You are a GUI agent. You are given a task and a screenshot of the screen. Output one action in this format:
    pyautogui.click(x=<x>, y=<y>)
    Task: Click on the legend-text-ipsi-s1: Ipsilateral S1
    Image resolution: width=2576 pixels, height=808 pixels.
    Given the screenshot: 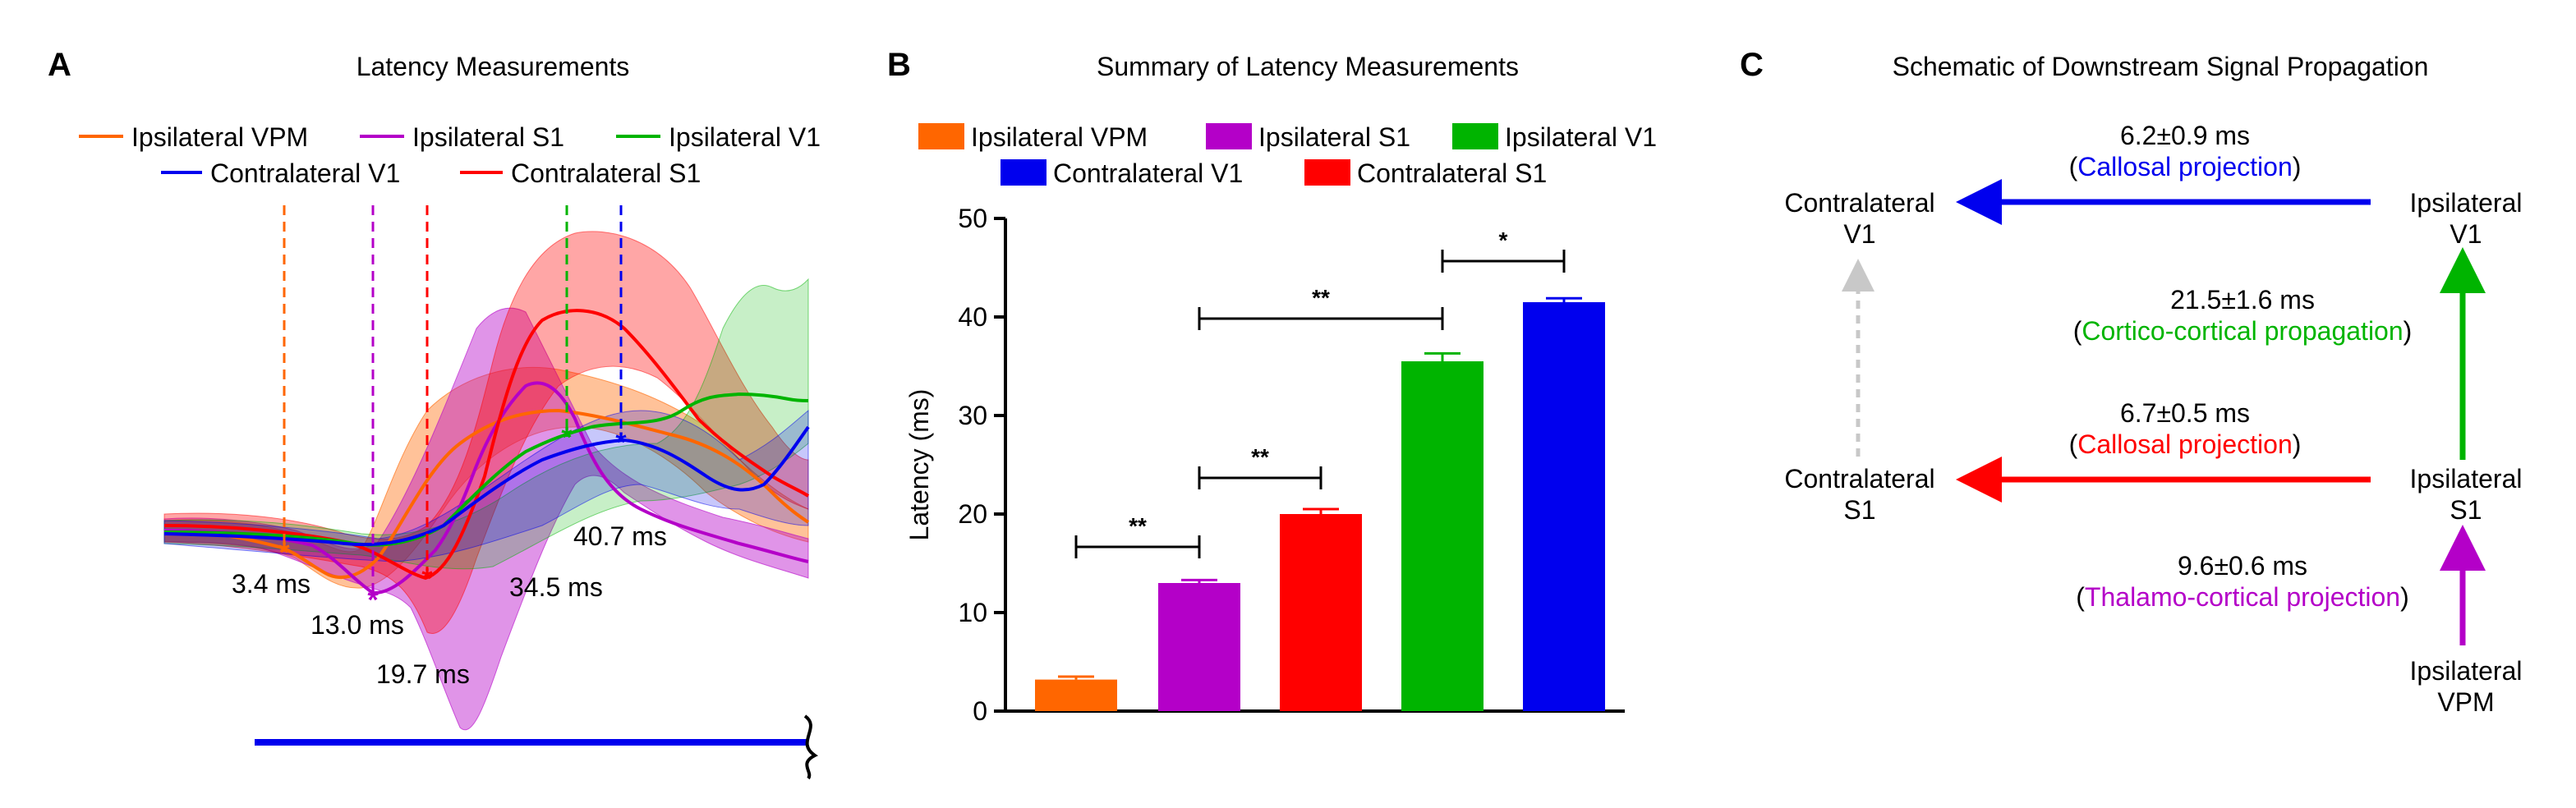 What is the action you would take?
    pyautogui.click(x=1334, y=137)
    